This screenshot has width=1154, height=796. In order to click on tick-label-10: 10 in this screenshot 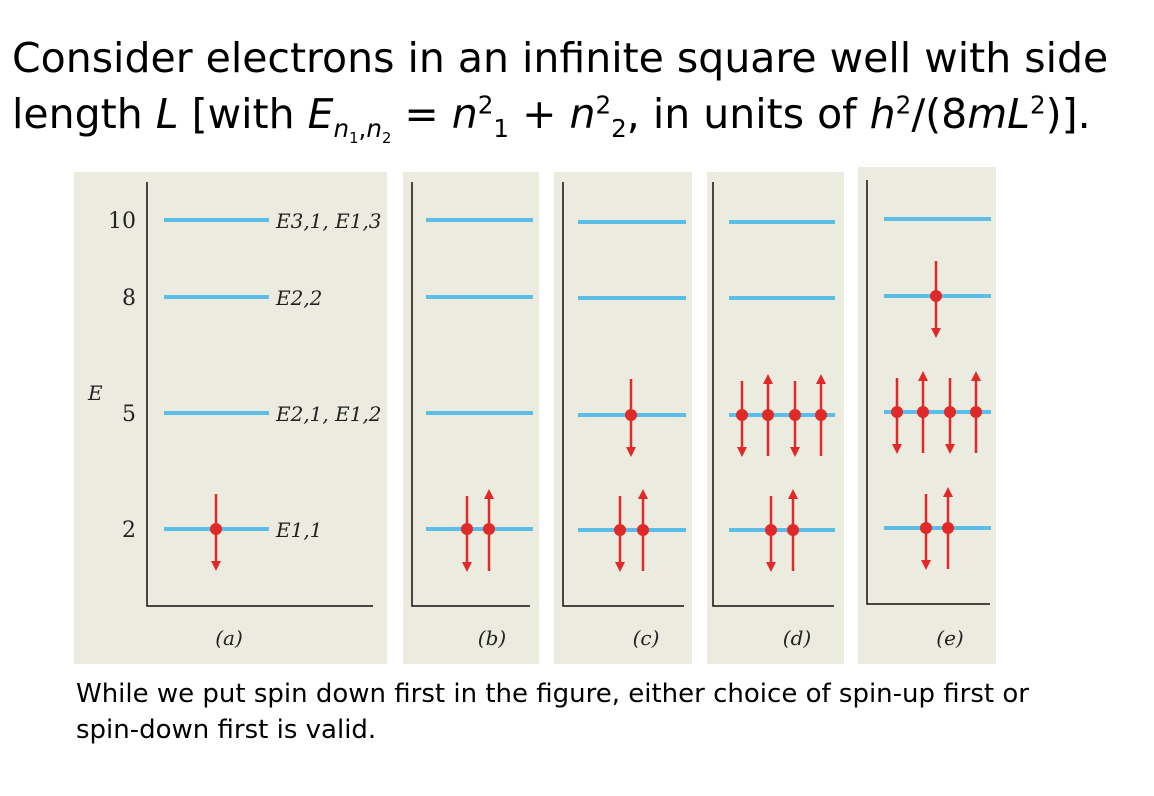, I will do `click(122, 221)`.